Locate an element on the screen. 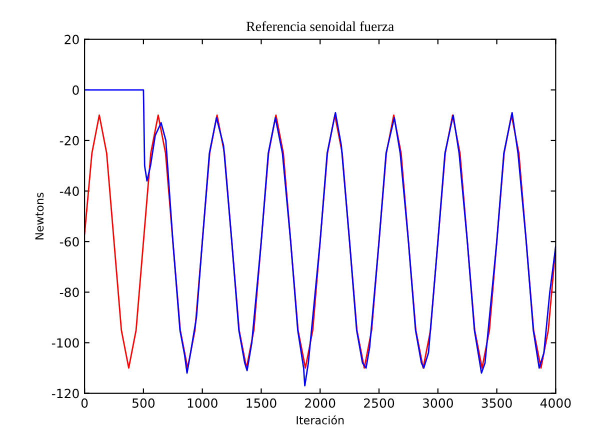 The height and width of the screenshot is (437, 604). y-tick-label: -60 is located at coordinates (69, 242).